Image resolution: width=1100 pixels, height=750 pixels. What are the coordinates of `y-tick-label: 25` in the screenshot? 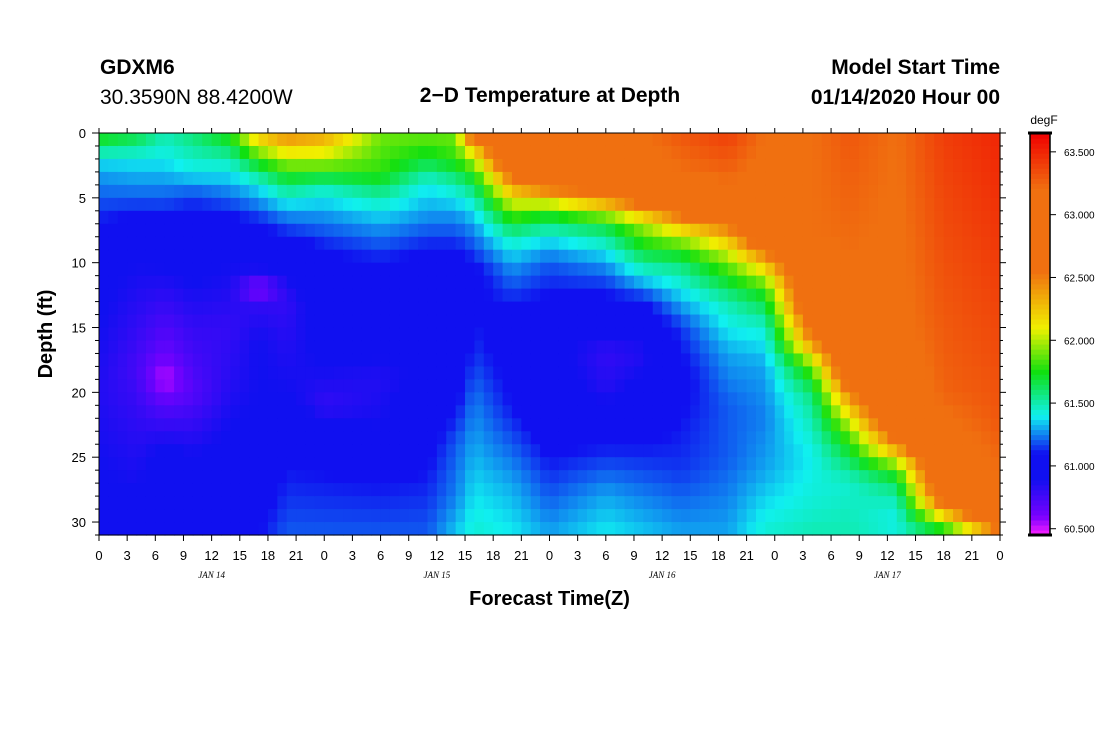 It's located at (79, 457).